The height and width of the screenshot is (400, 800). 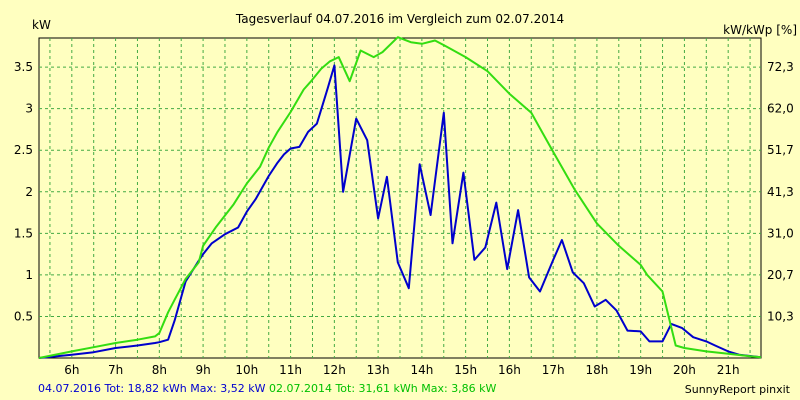 I want to click on x-tick-label: 21h, so click(x=728, y=370).